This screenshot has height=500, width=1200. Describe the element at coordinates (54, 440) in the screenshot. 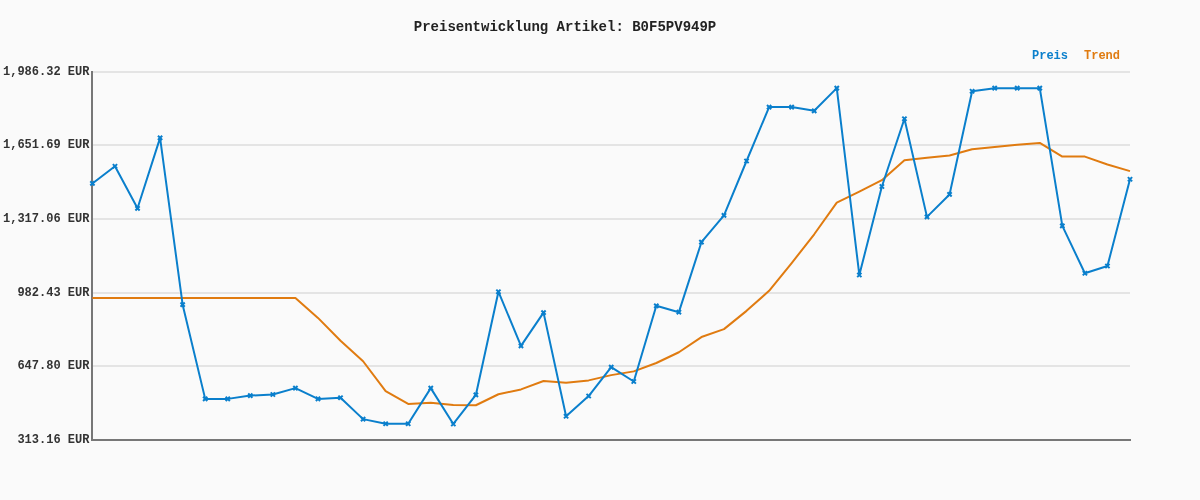

I see `y-tick-label: 313.16 EUR` at that location.